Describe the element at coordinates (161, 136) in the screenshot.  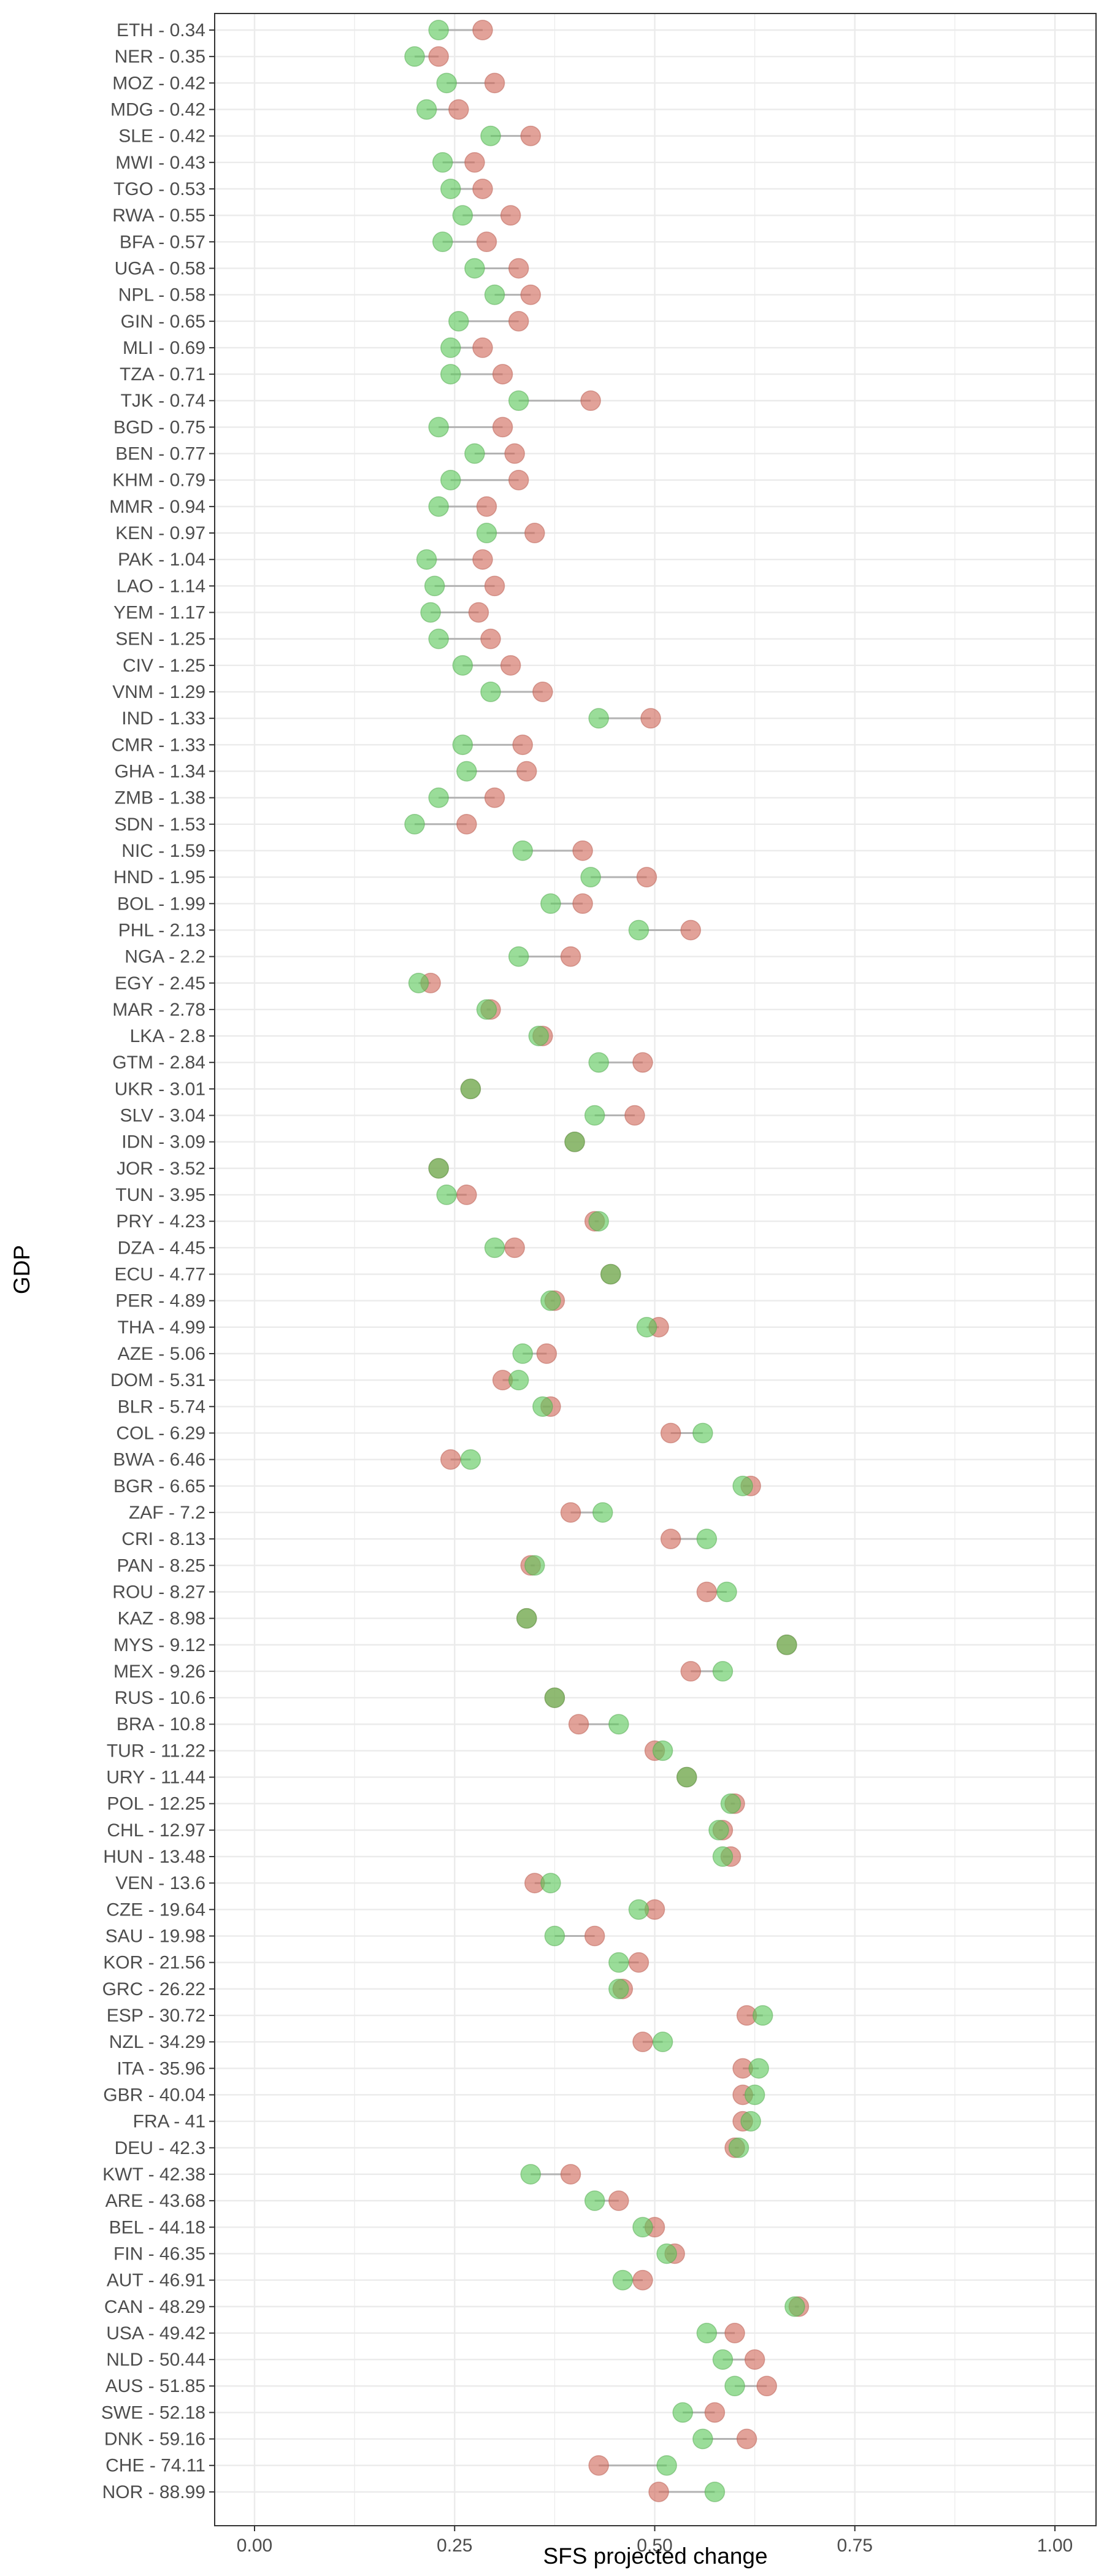
I see `y-tick-label: SLE - 0.42` at that location.